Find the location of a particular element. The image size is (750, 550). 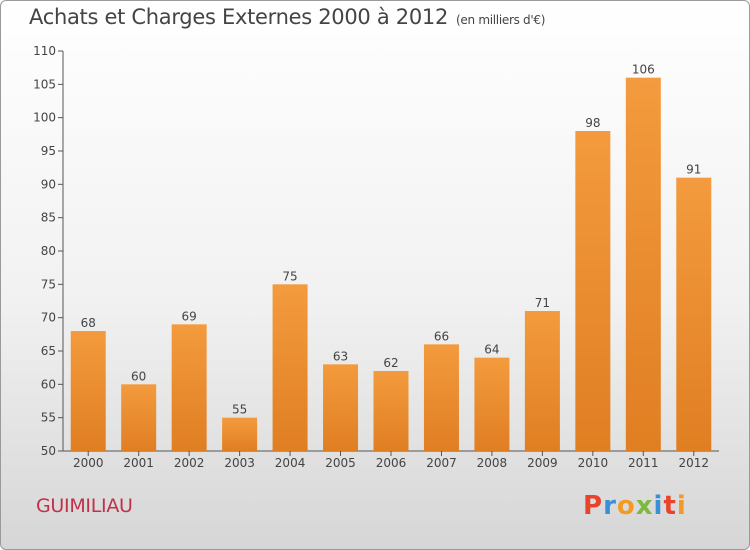

x-tick-label: 2009 is located at coordinates (542, 463).